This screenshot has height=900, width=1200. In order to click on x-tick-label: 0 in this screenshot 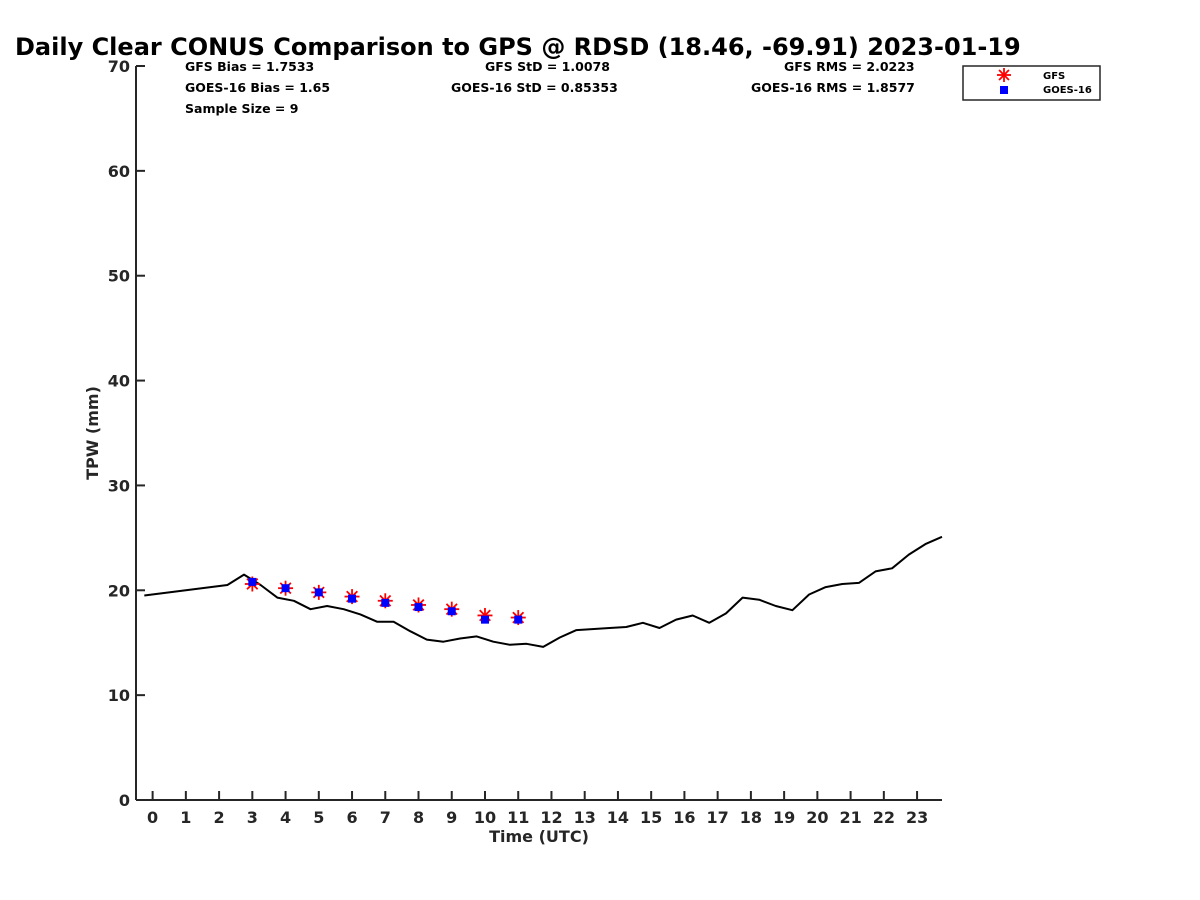, I will do `click(152, 817)`.